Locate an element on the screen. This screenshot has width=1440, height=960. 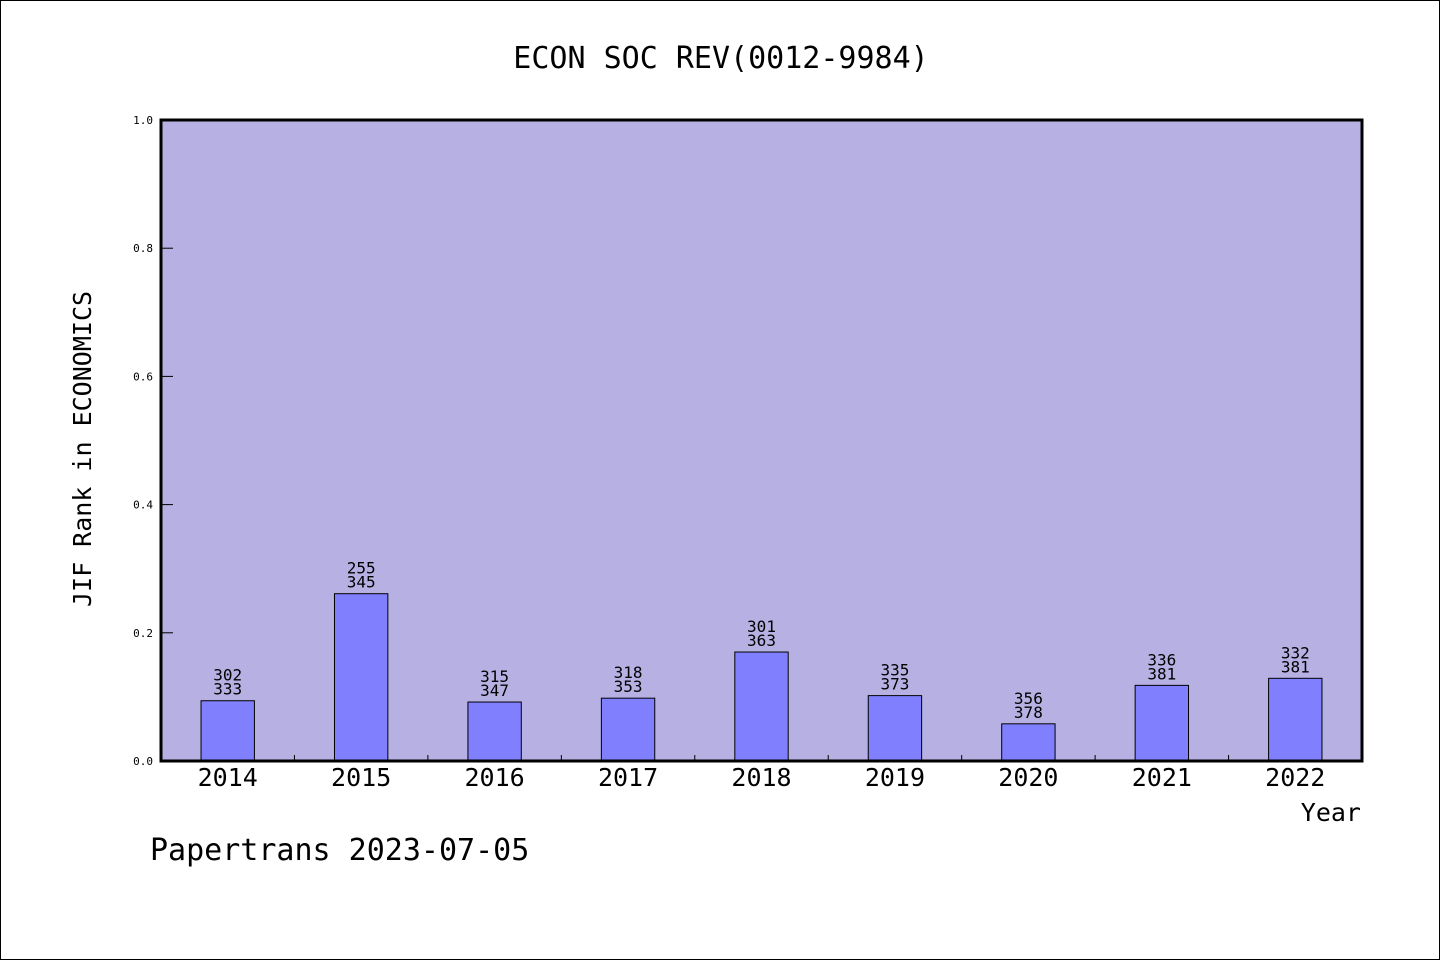
bar-2020 is located at coordinates (1028, 742).